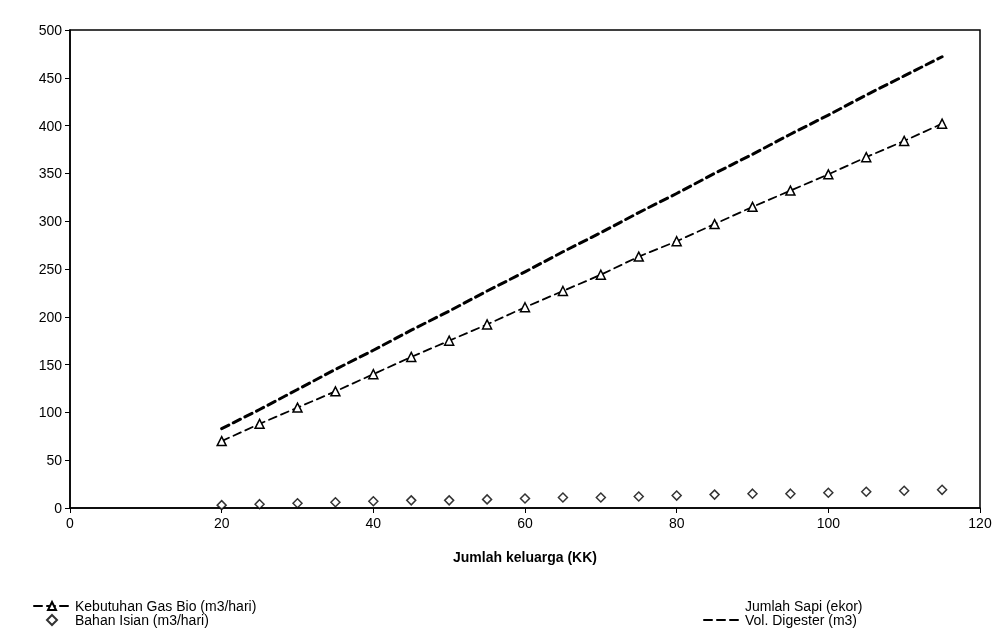  What do you see at coordinates (525, 557) in the screenshot?
I see `x-axis-title: Jumlah keluarga (KK)` at bounding box center [525, 557].